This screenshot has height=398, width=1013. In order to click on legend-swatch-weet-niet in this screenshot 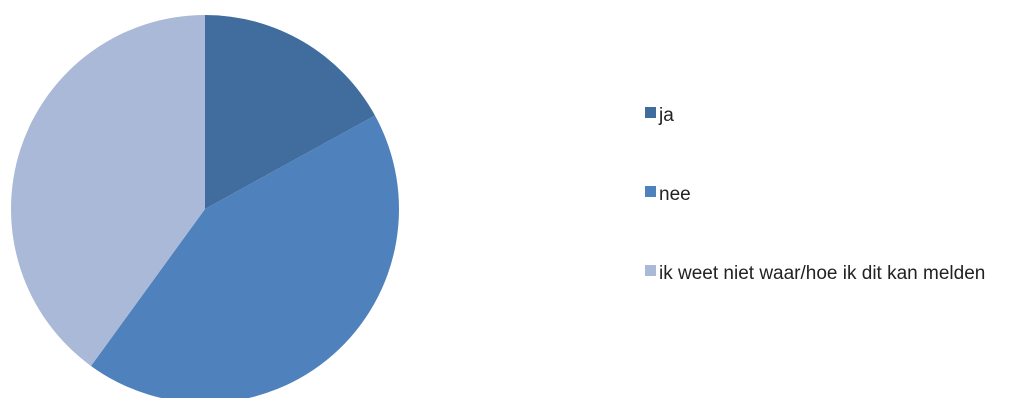, I will do `click(650, 270)`.